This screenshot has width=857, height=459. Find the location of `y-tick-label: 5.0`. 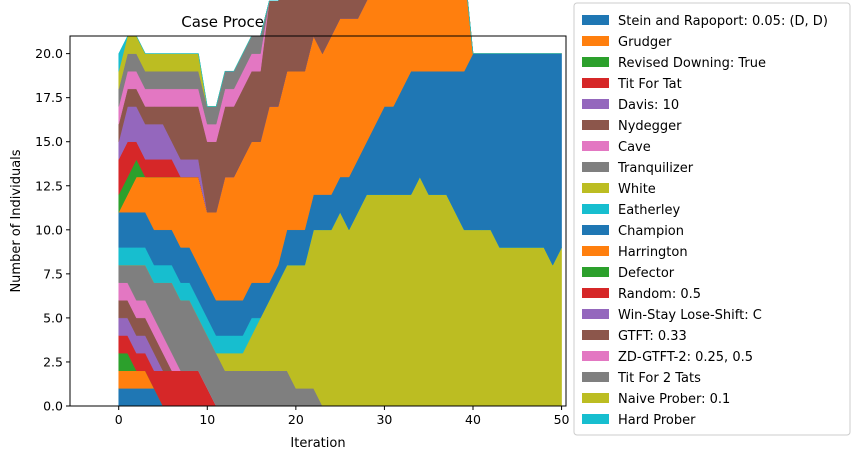

y-tick-label: 5.0 is located at coordinates (53, 317).